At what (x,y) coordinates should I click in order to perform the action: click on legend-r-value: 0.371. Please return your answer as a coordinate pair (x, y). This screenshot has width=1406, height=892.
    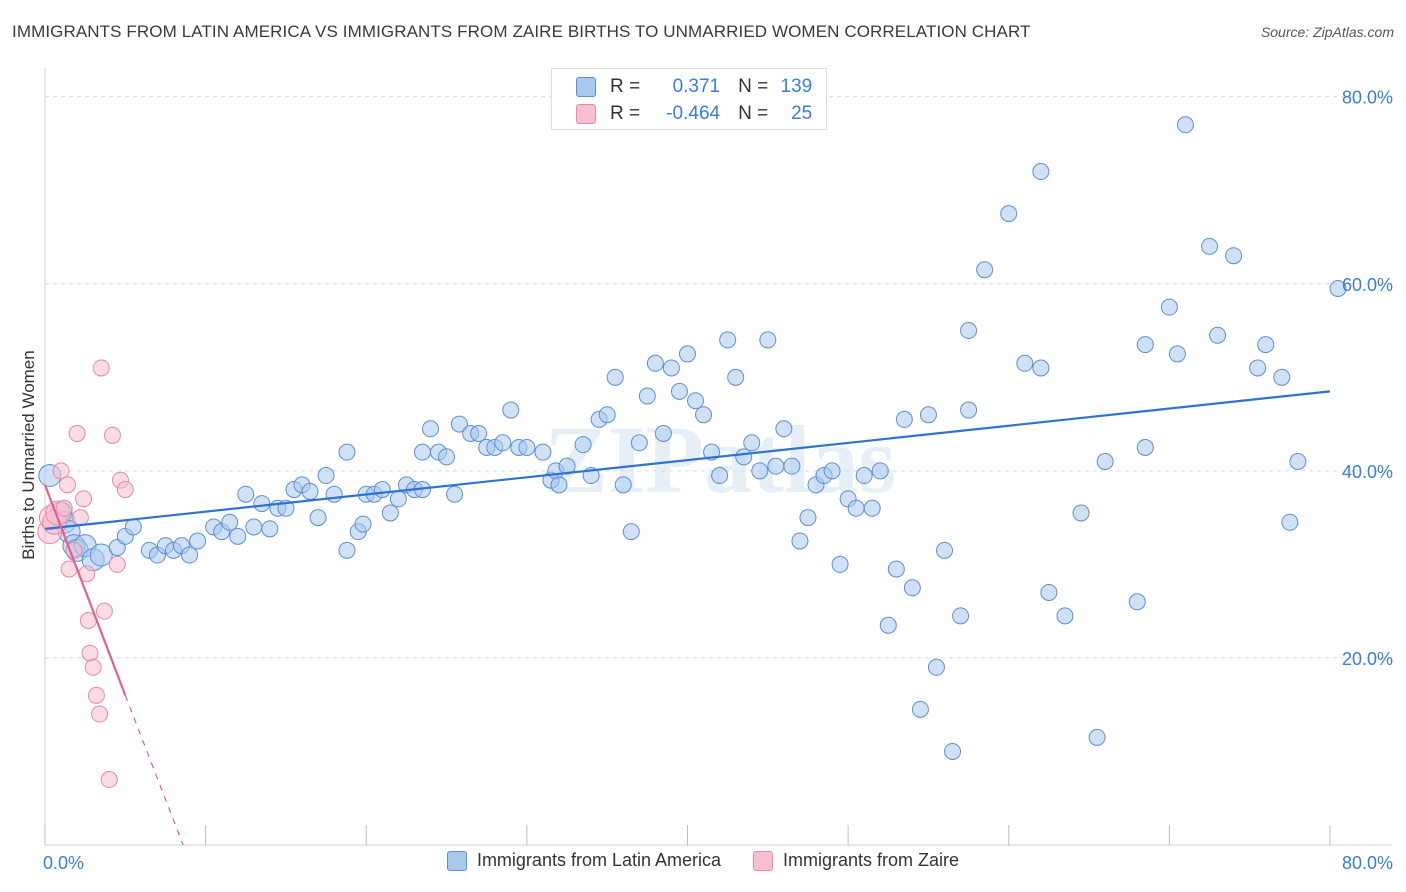
    Looking at the image, I should click on (696, 86).